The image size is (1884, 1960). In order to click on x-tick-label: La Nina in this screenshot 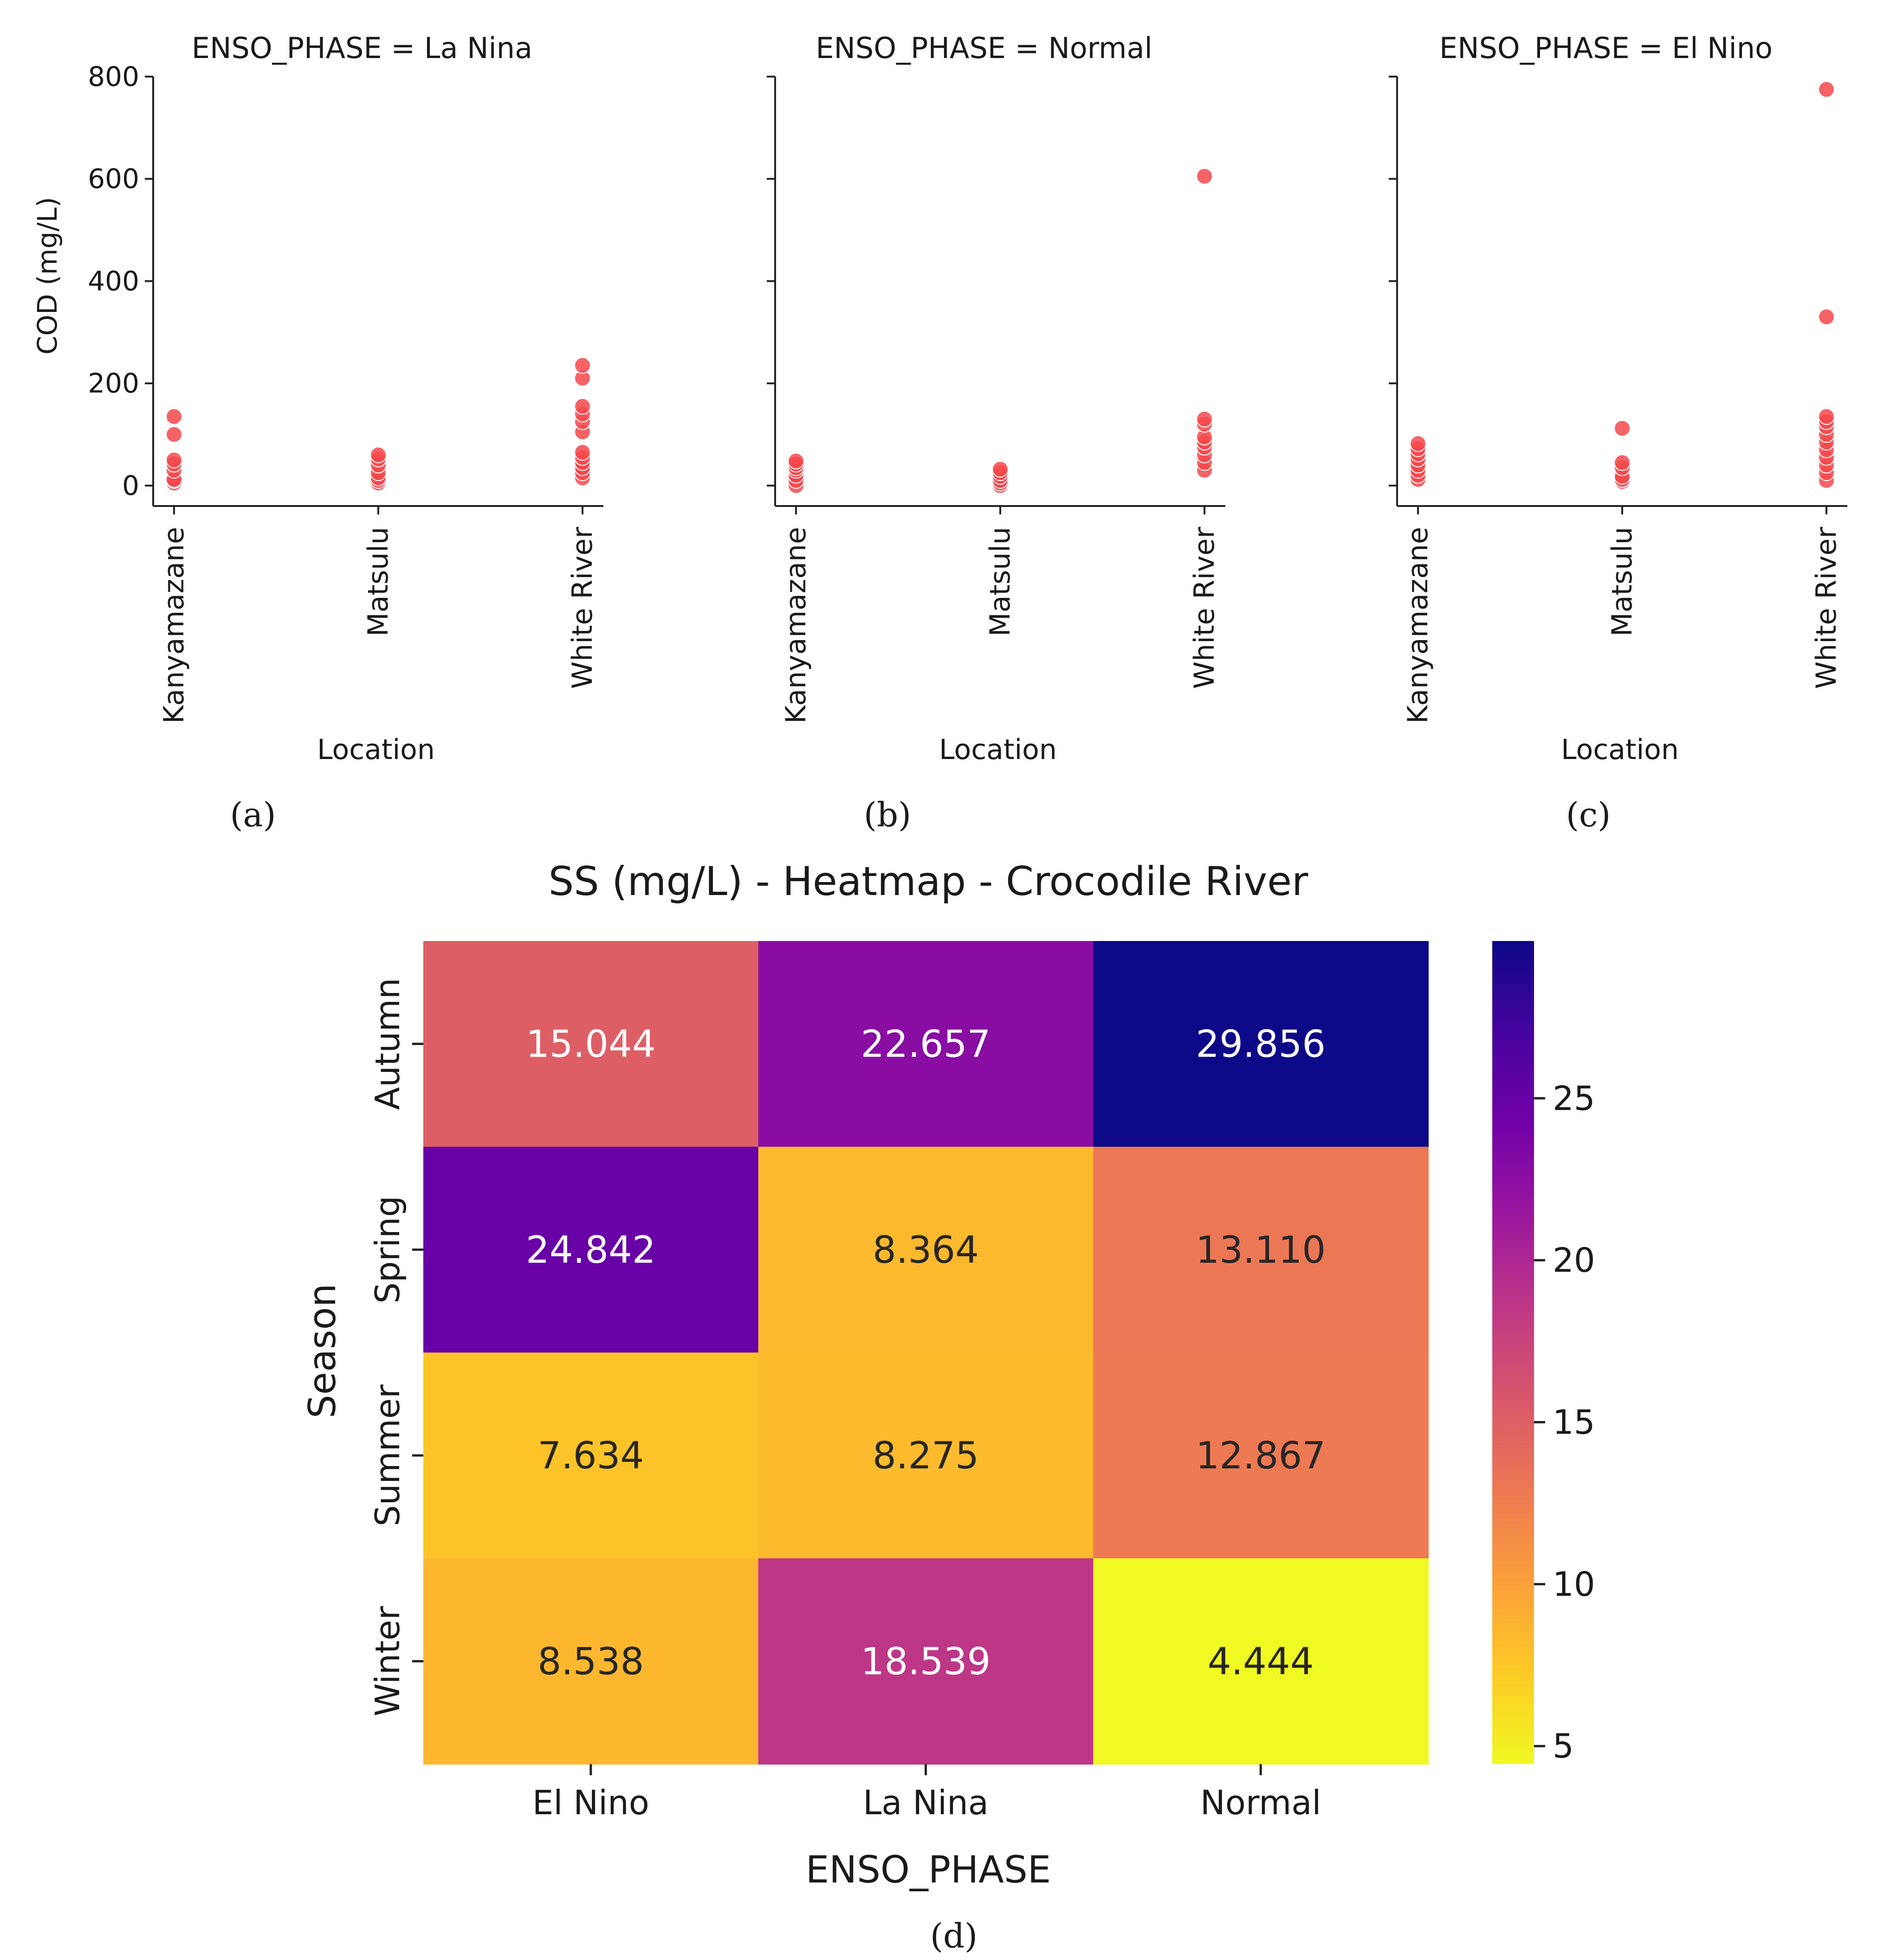, I will do `click(926, 1802)`.